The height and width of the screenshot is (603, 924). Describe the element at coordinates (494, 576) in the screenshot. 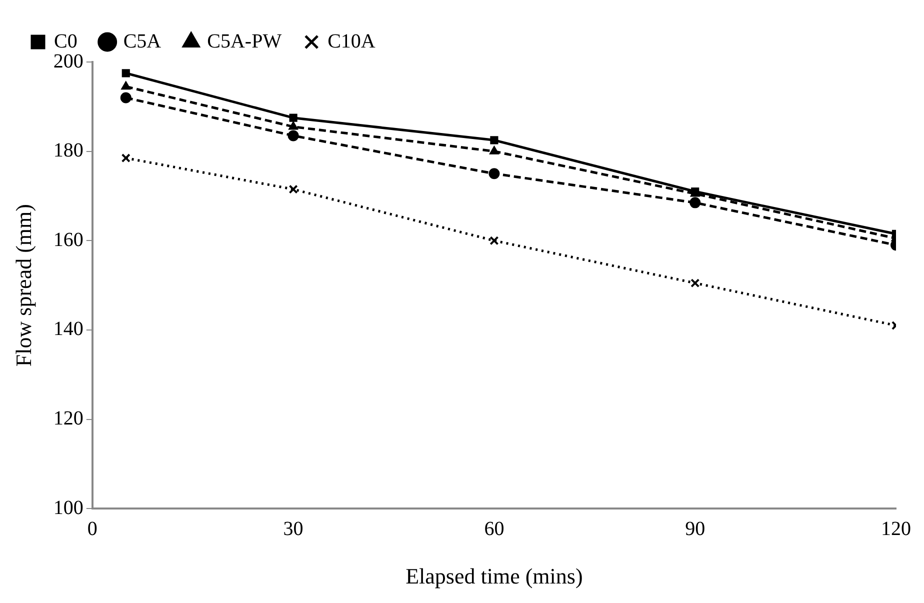

I see `x-axis-title: Elapsed time (mins)` at that location.